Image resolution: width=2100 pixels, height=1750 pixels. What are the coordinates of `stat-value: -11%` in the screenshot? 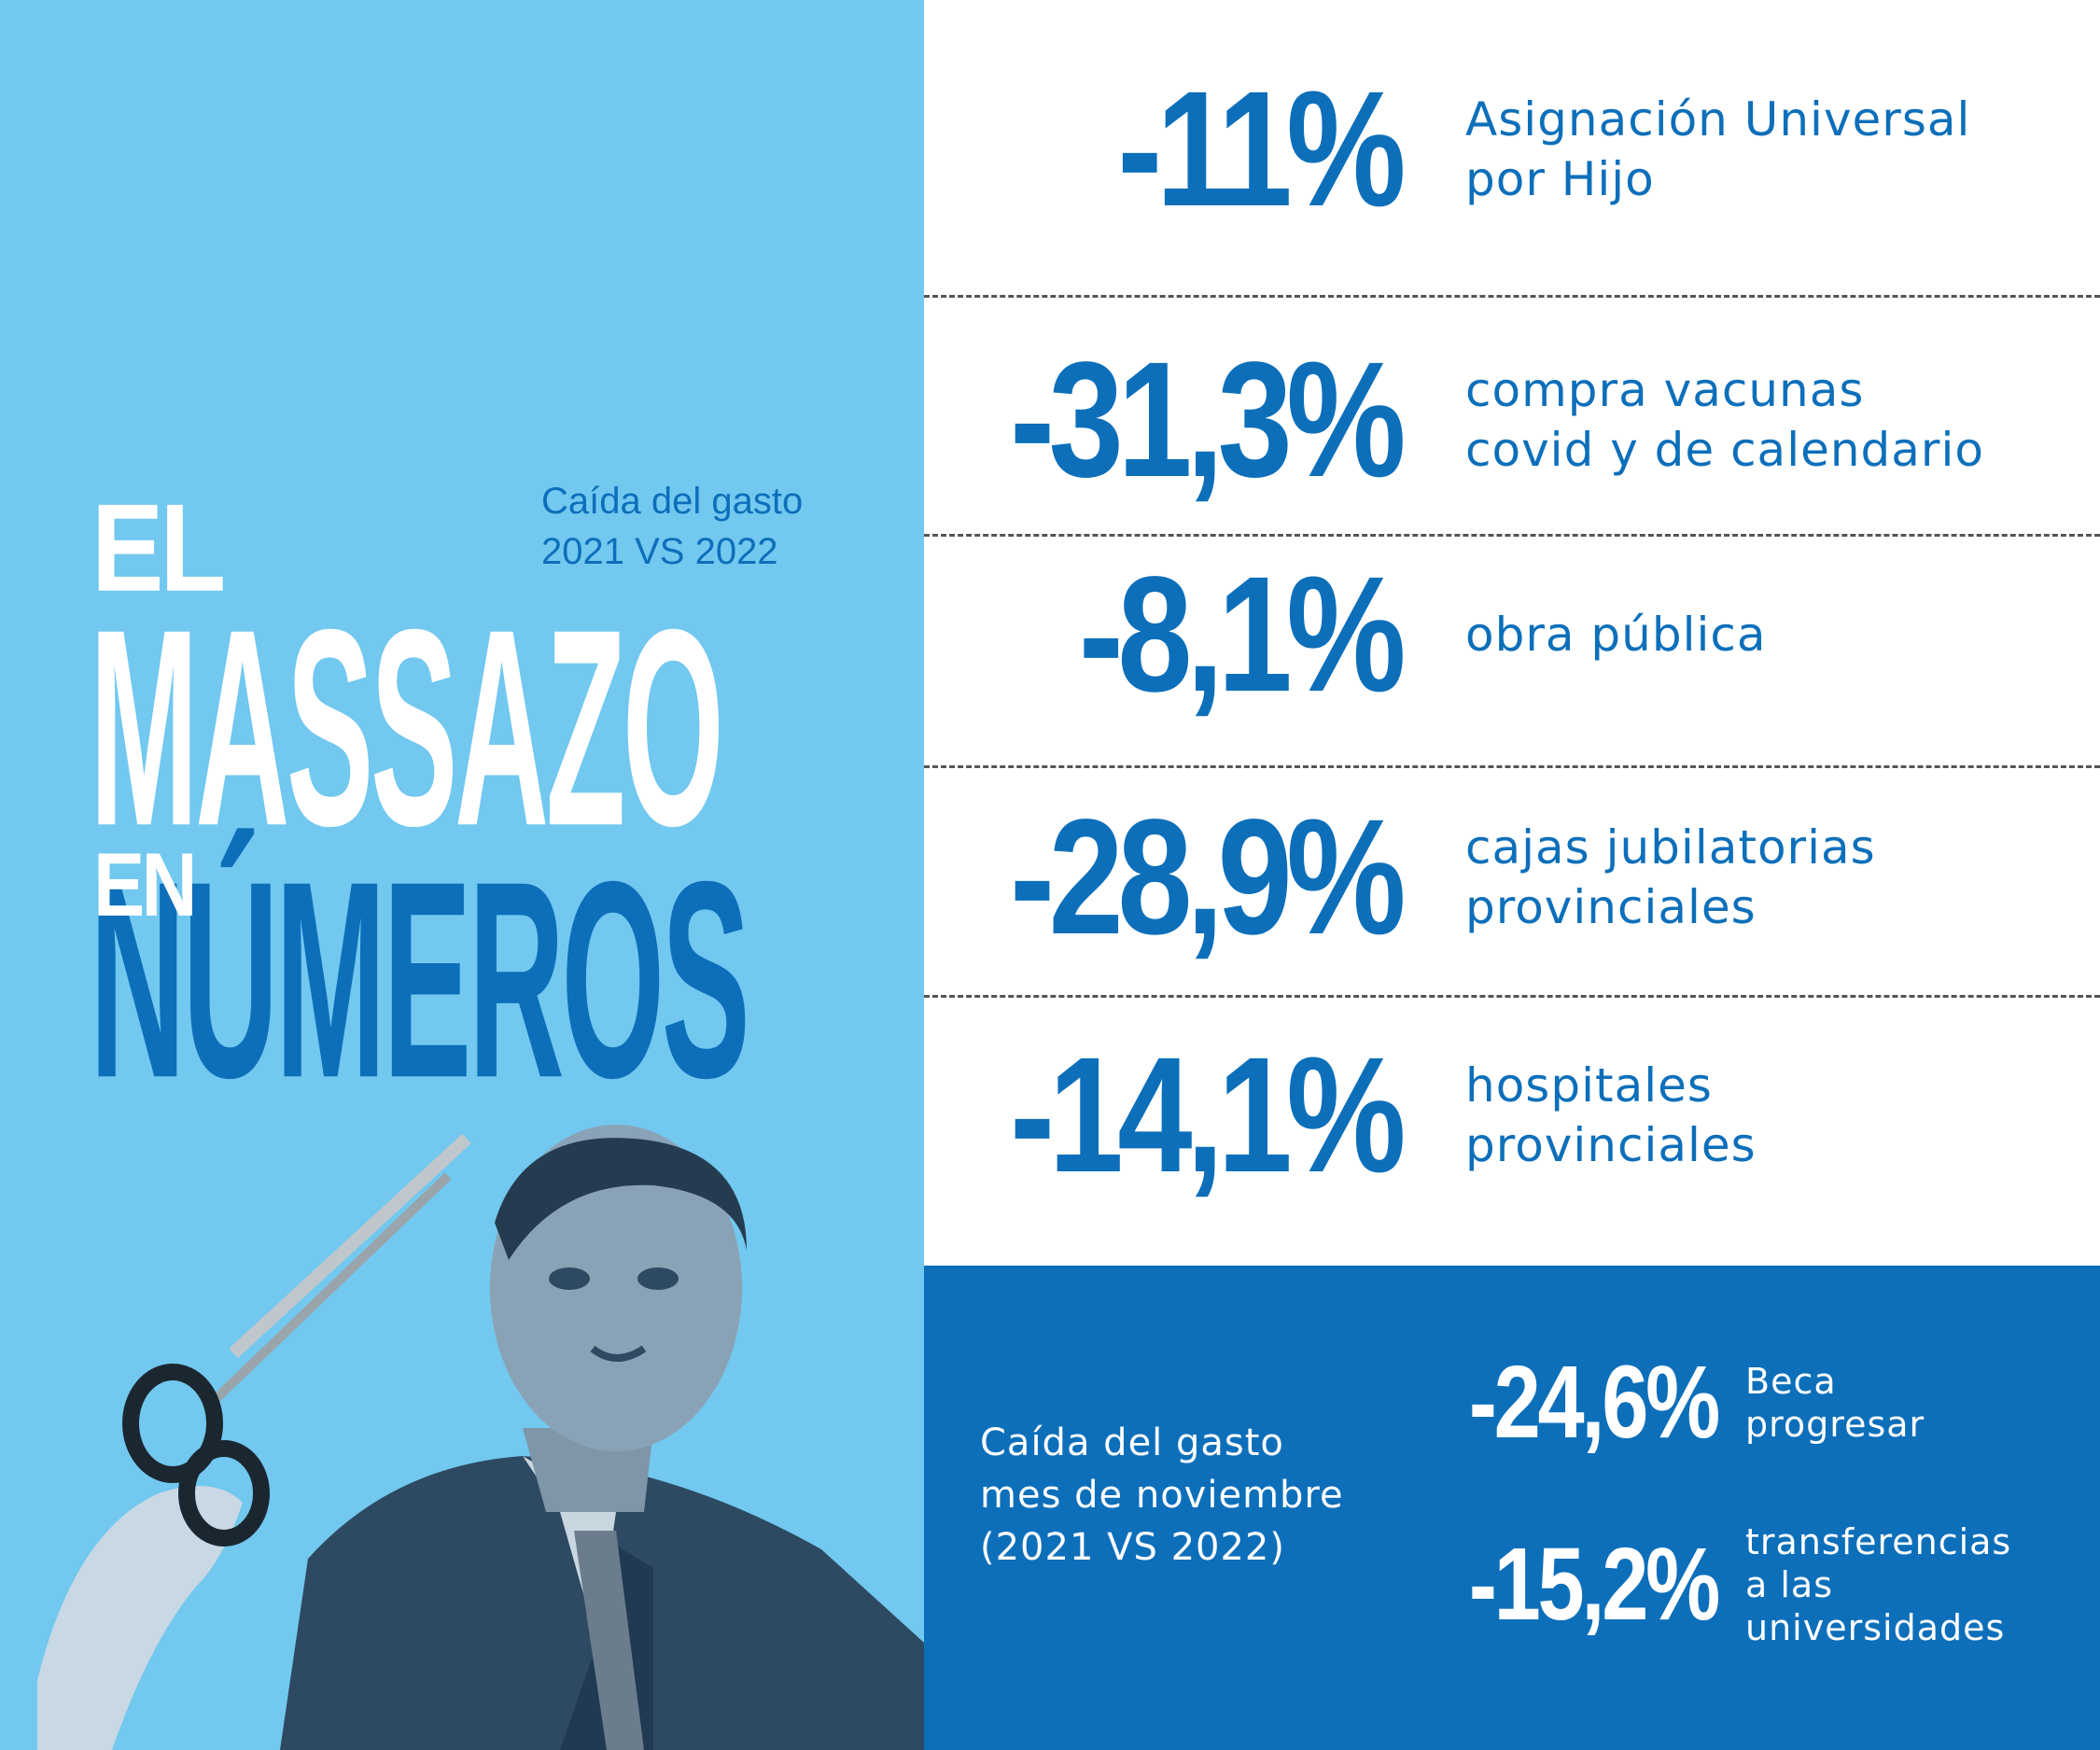 It's located at (1261, 149).